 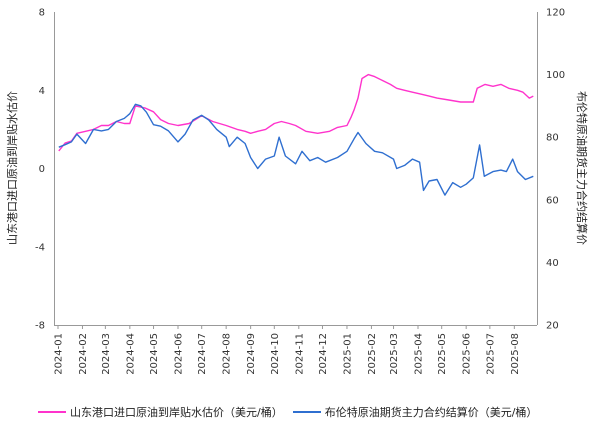 I want to click on x-tick-label: 2024-11, so click(x=299, y=354).